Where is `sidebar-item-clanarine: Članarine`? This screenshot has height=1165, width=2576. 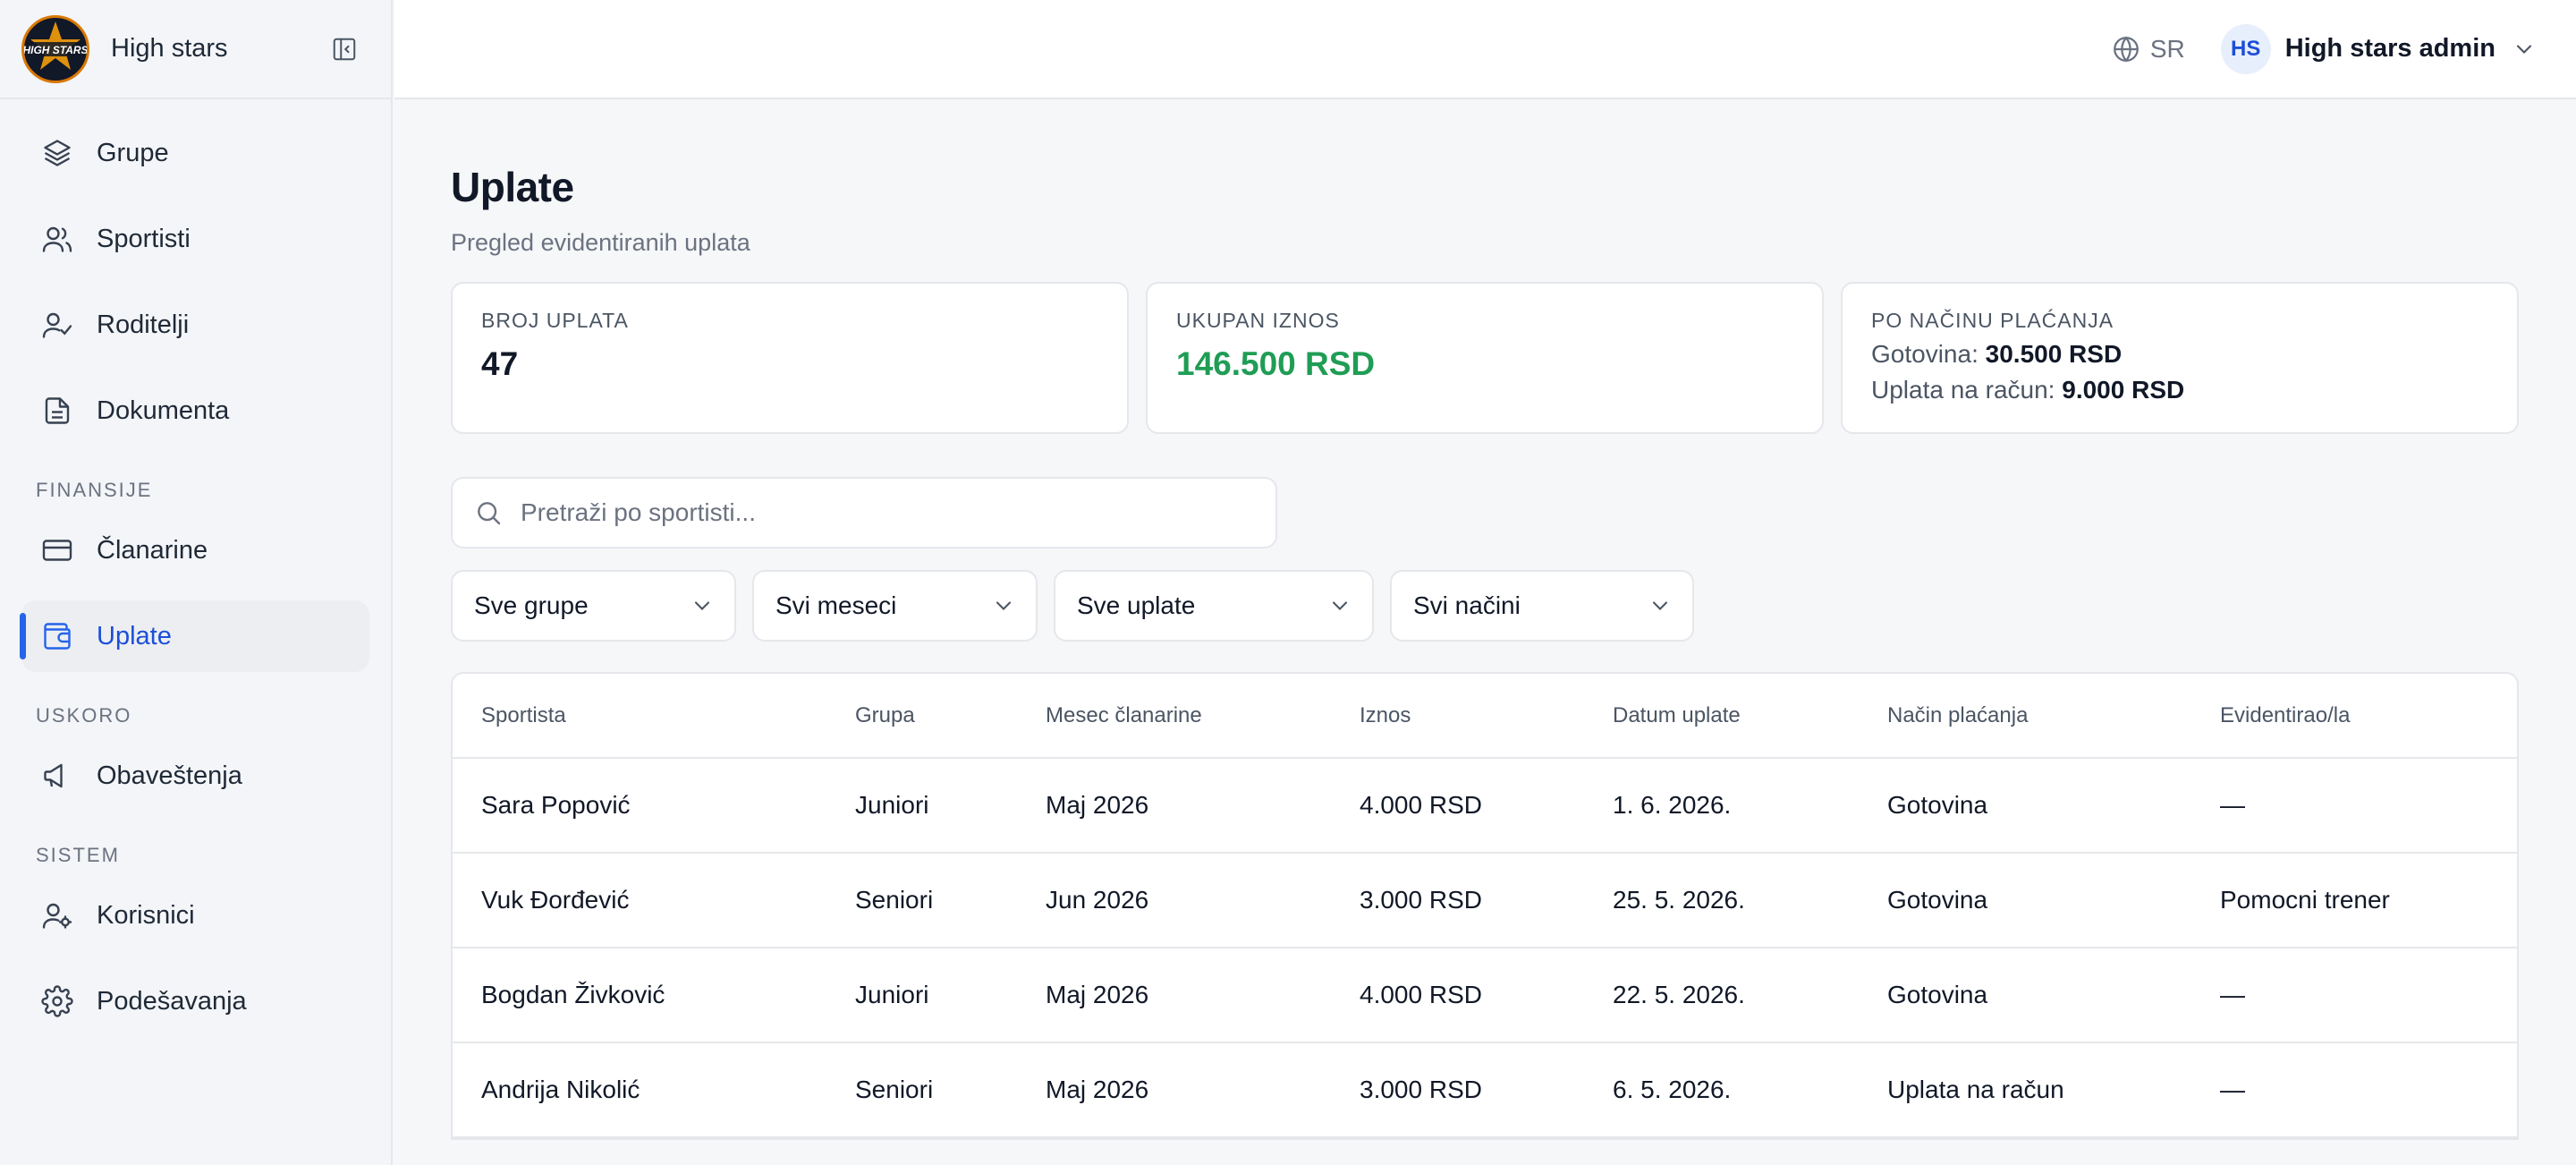
sidebar-item-clanarine: Članarine is located at coordinates (195, 550).